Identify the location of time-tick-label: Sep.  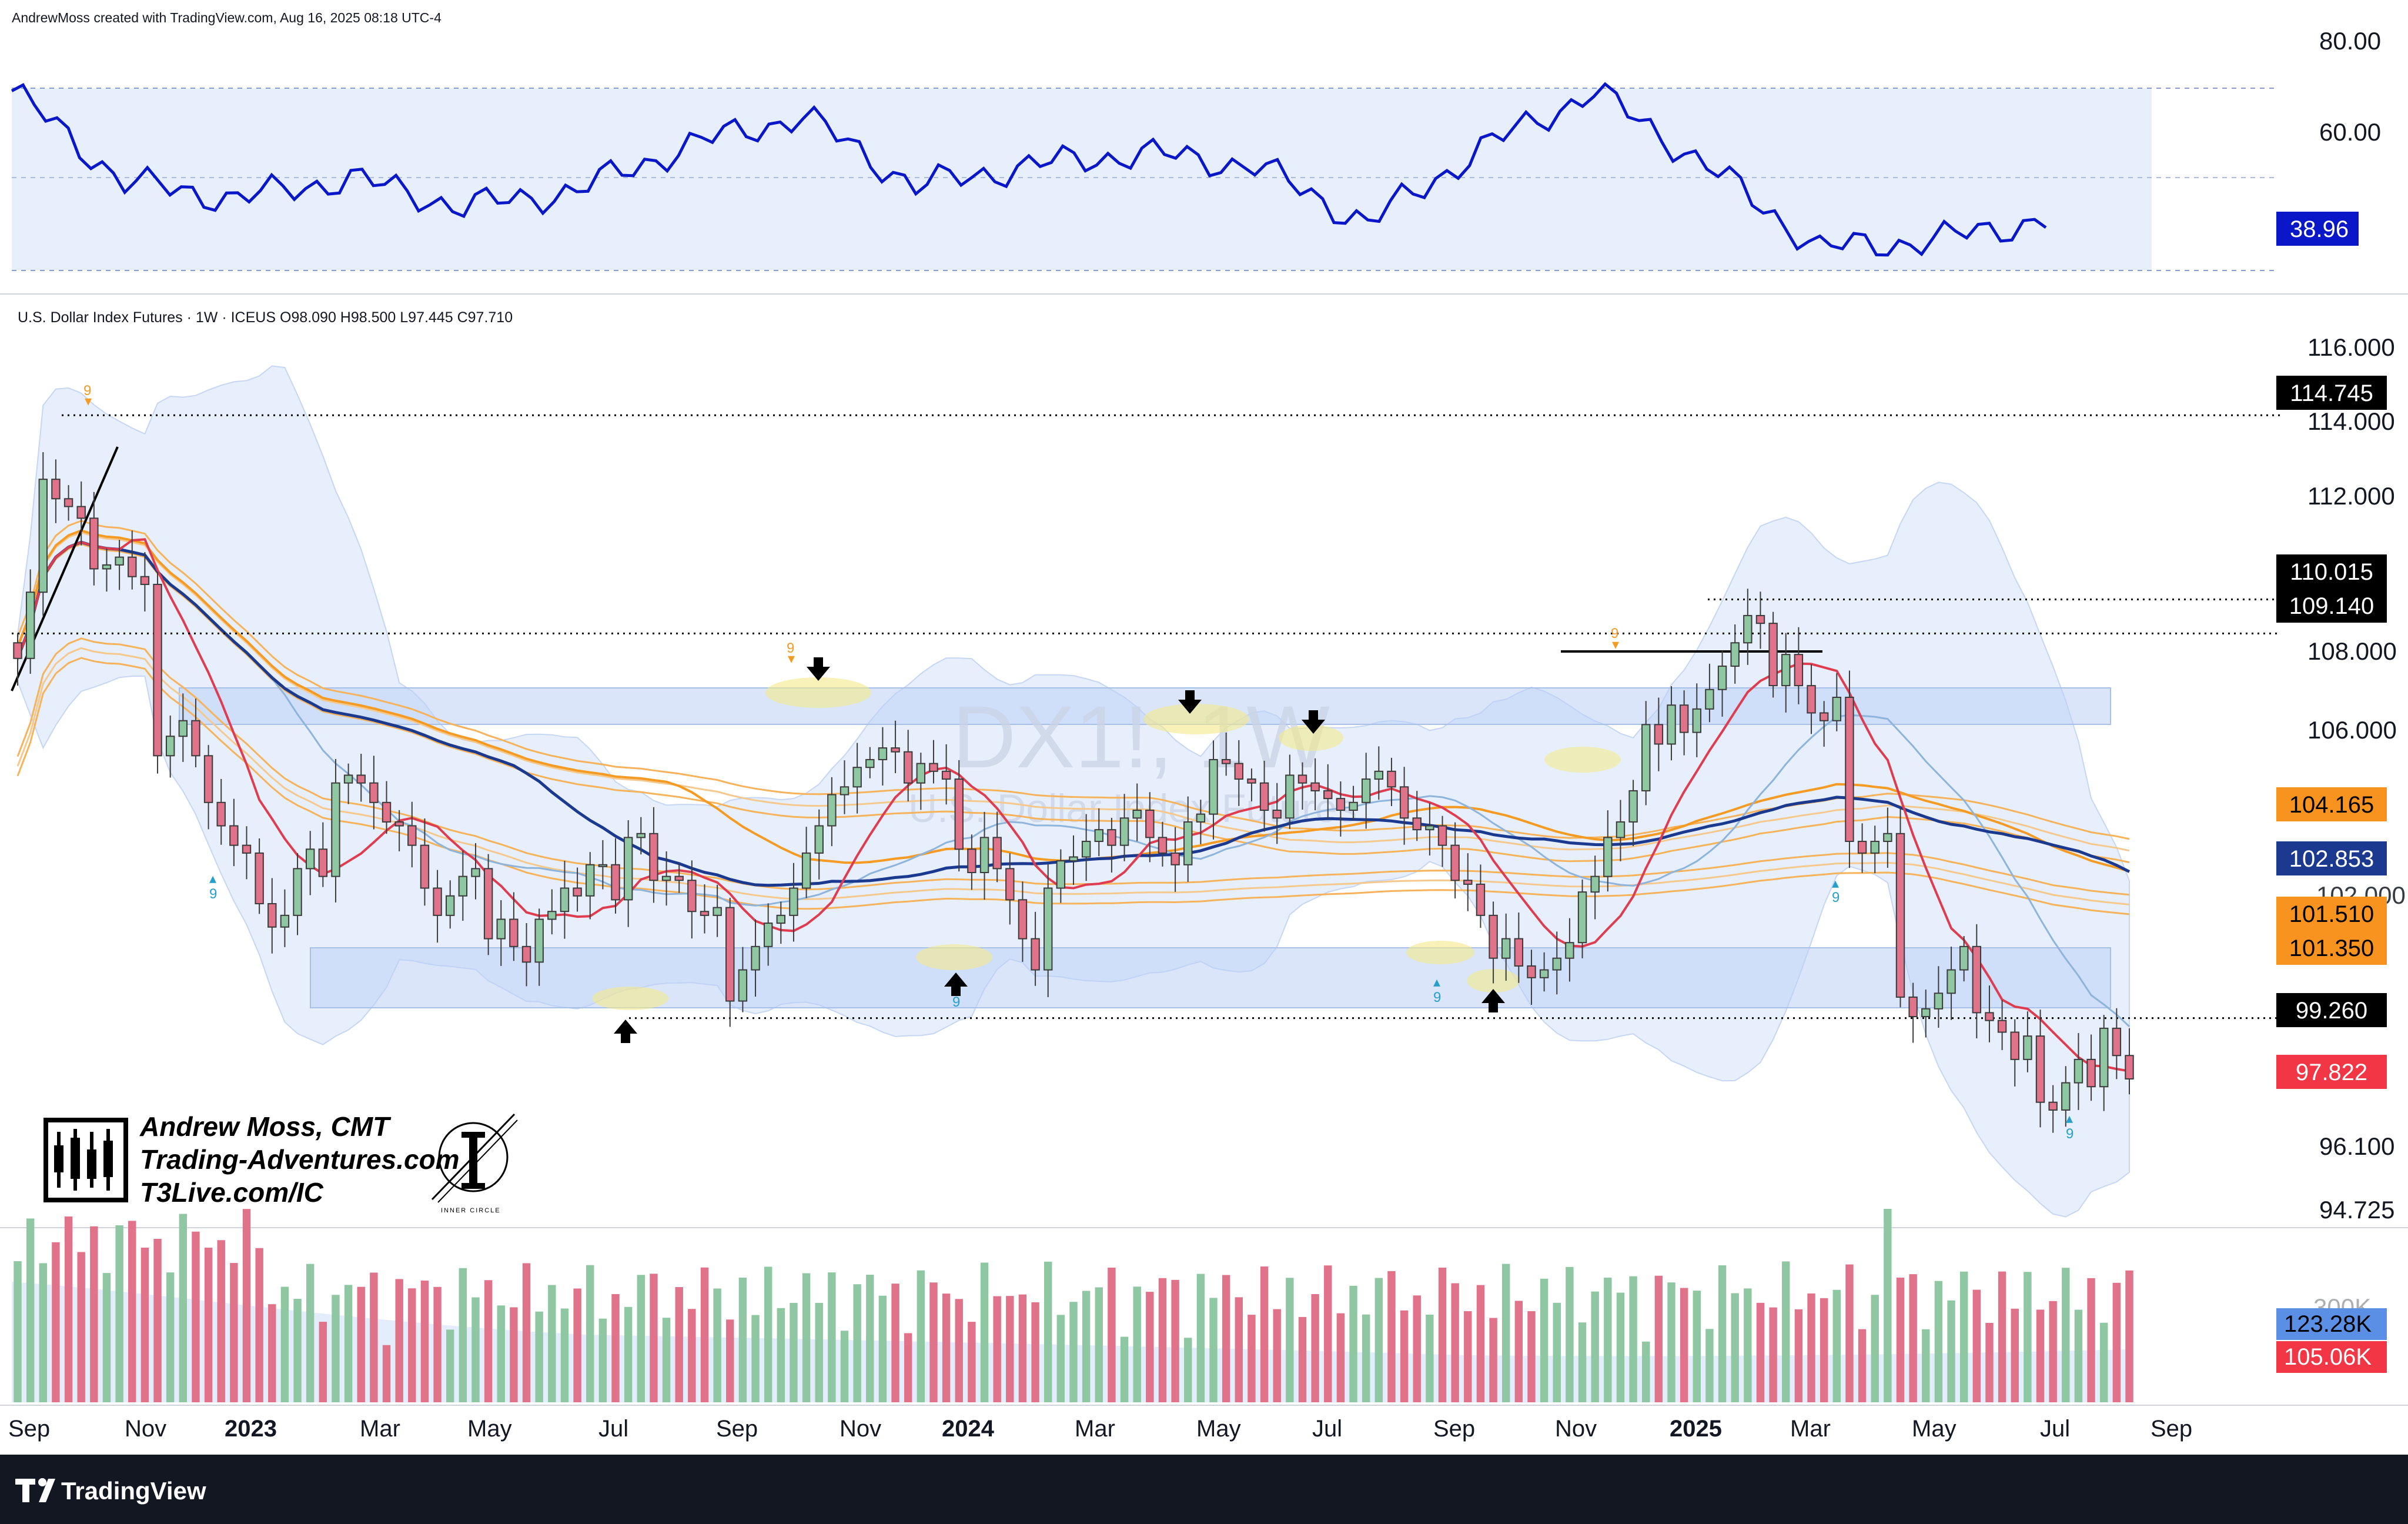
(737, 1429).